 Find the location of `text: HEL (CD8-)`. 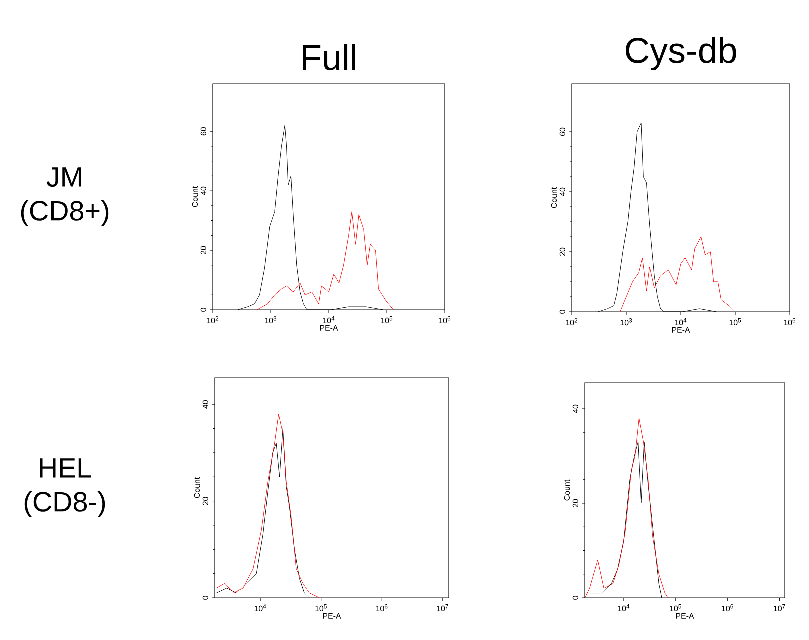

text: HEL (CD8-) is located at coordinates (65, 488).